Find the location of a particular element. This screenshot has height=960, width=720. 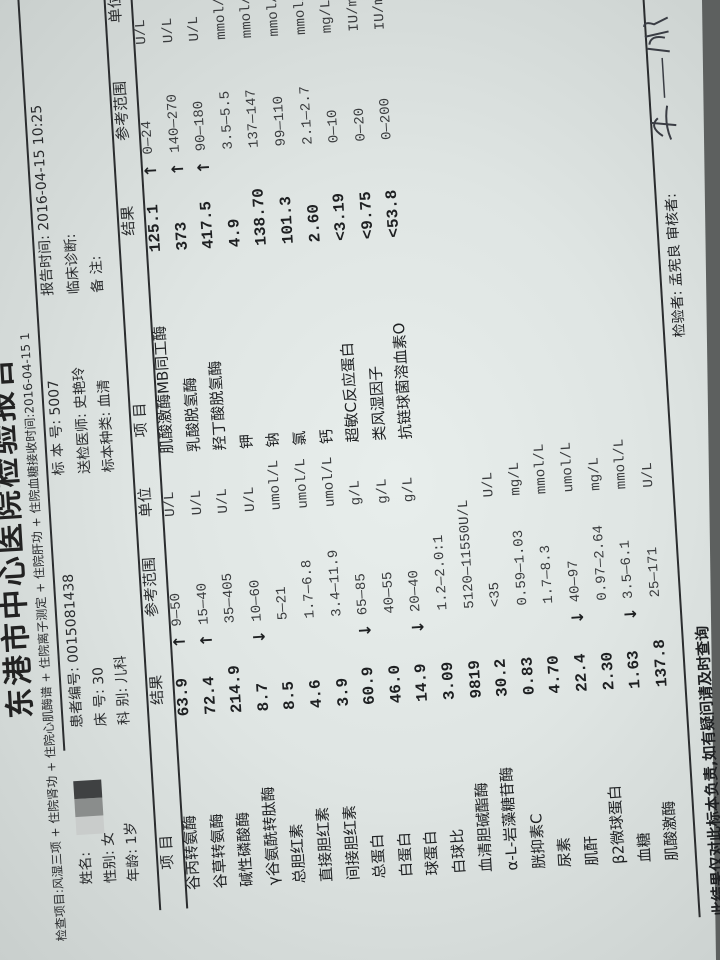

report-time-label: 报告时间: is located at coordinates (46, 265).